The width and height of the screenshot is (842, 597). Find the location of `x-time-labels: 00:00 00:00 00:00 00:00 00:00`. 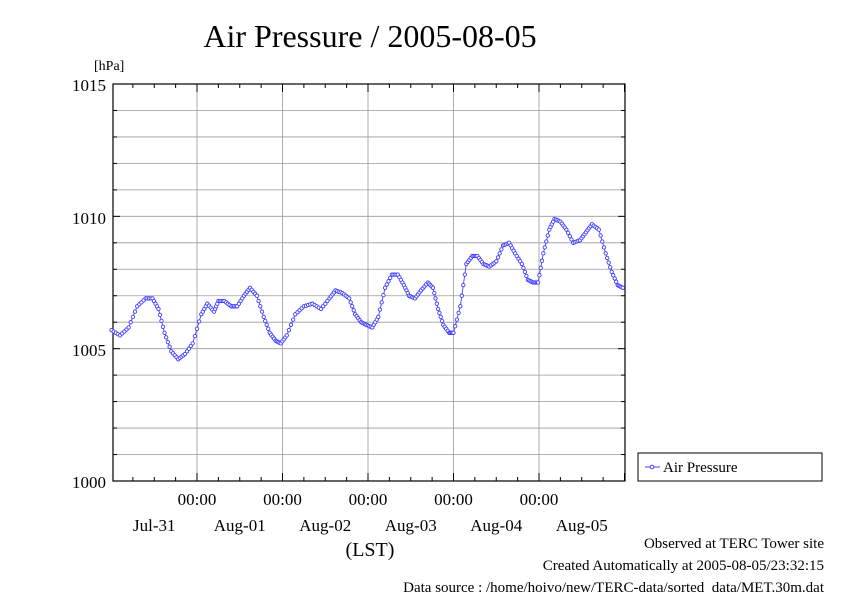

x-time-labels: 00:00 00:00 00:00 00:00 00:00 is located at coordinates (368, 499).